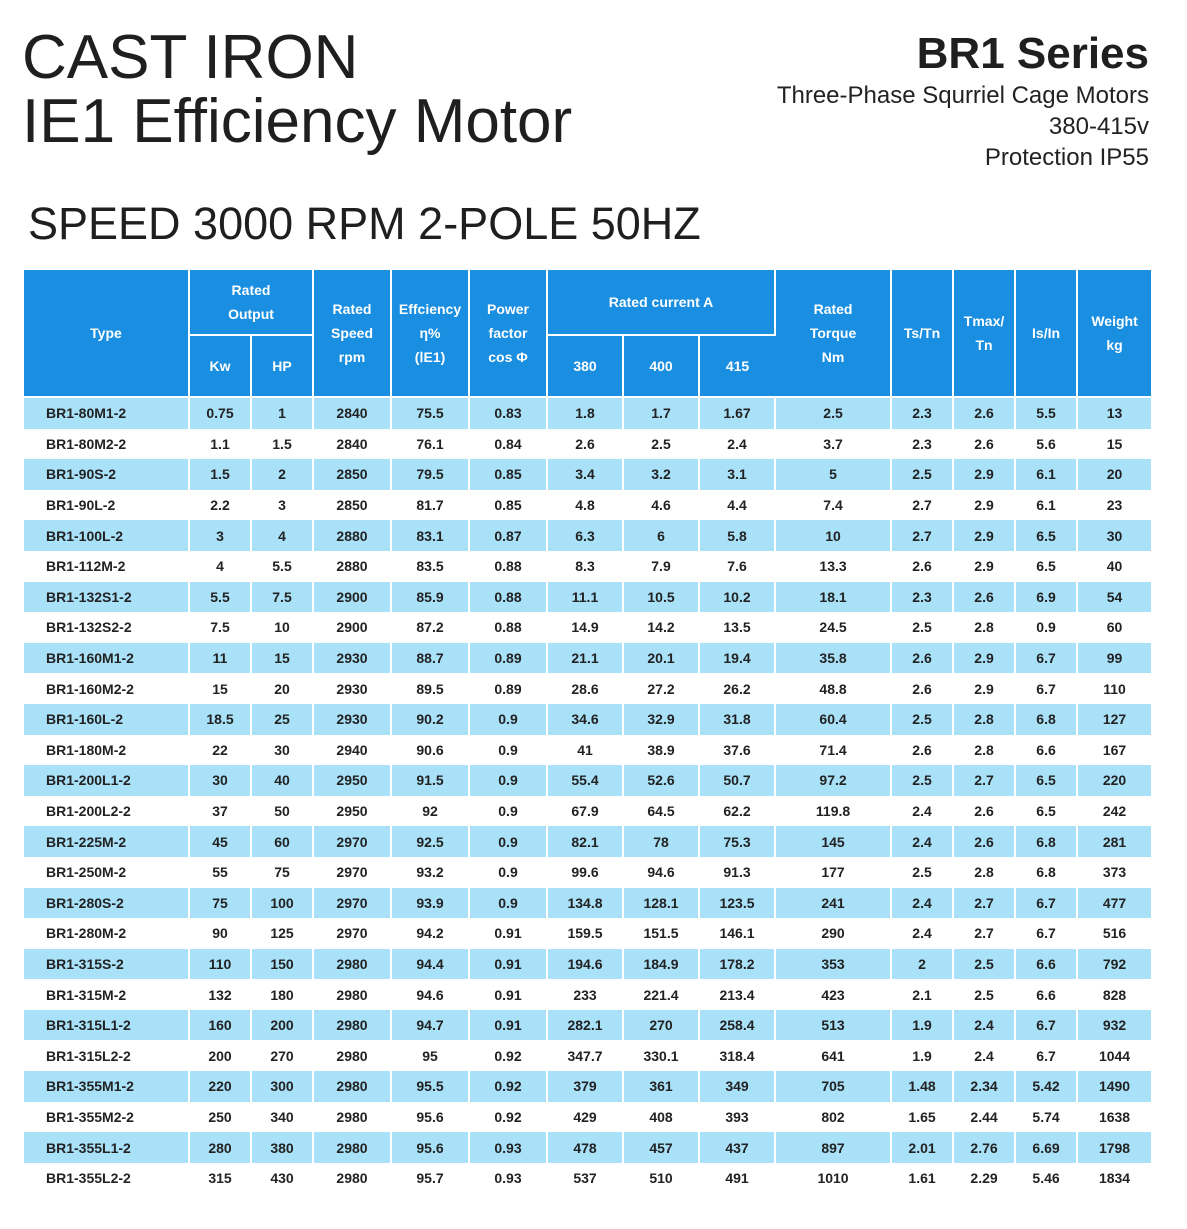 The width and height of the screenshot is (1187, 1229). Describe the element at coordinates (220, 444) in the screenshot. I see `cell-kw: 1.1` at that location.